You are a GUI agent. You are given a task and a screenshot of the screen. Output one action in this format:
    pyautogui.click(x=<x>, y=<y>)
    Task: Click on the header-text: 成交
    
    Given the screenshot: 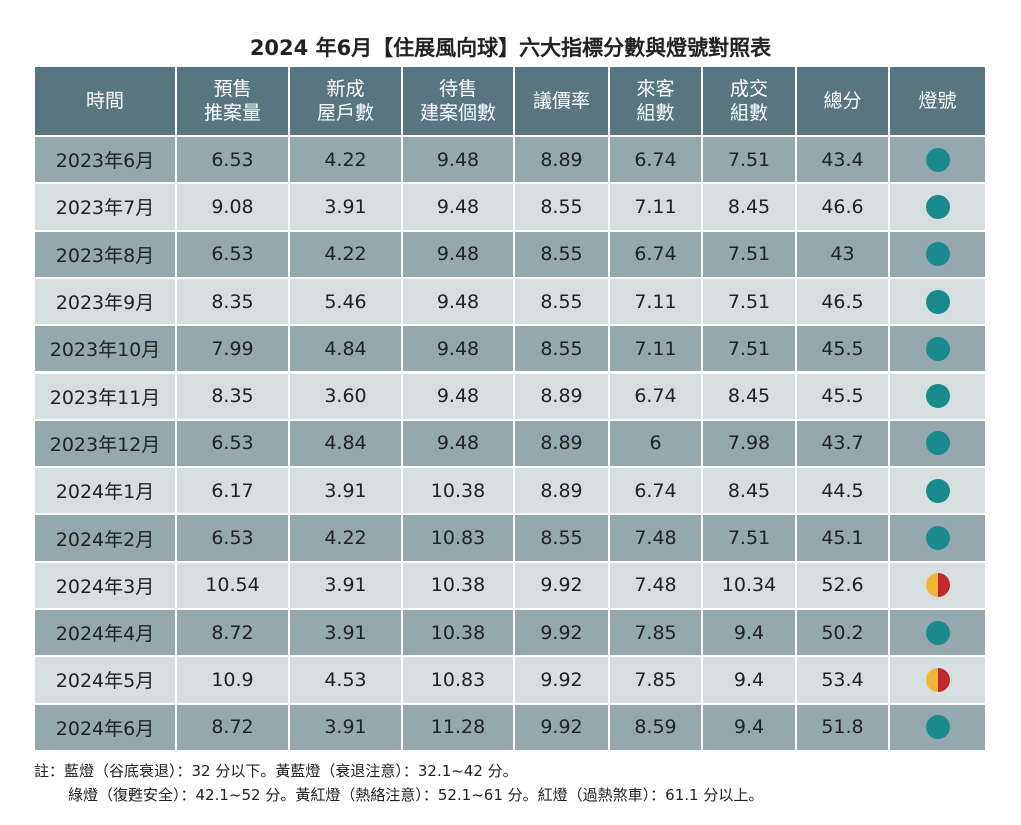 What is the action you would take?
    pyautogui.click(x=748, y=89)
    